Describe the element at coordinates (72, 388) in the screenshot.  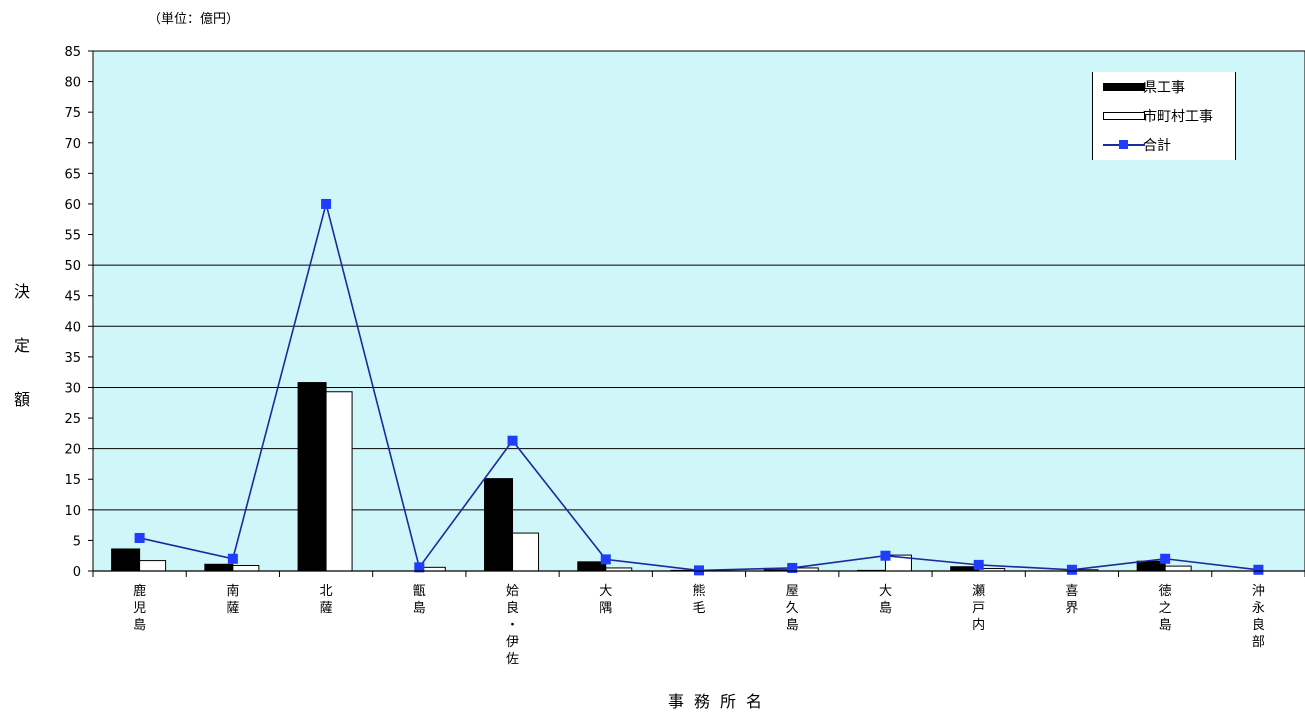
I see `y-tick-label: 30` at that location.